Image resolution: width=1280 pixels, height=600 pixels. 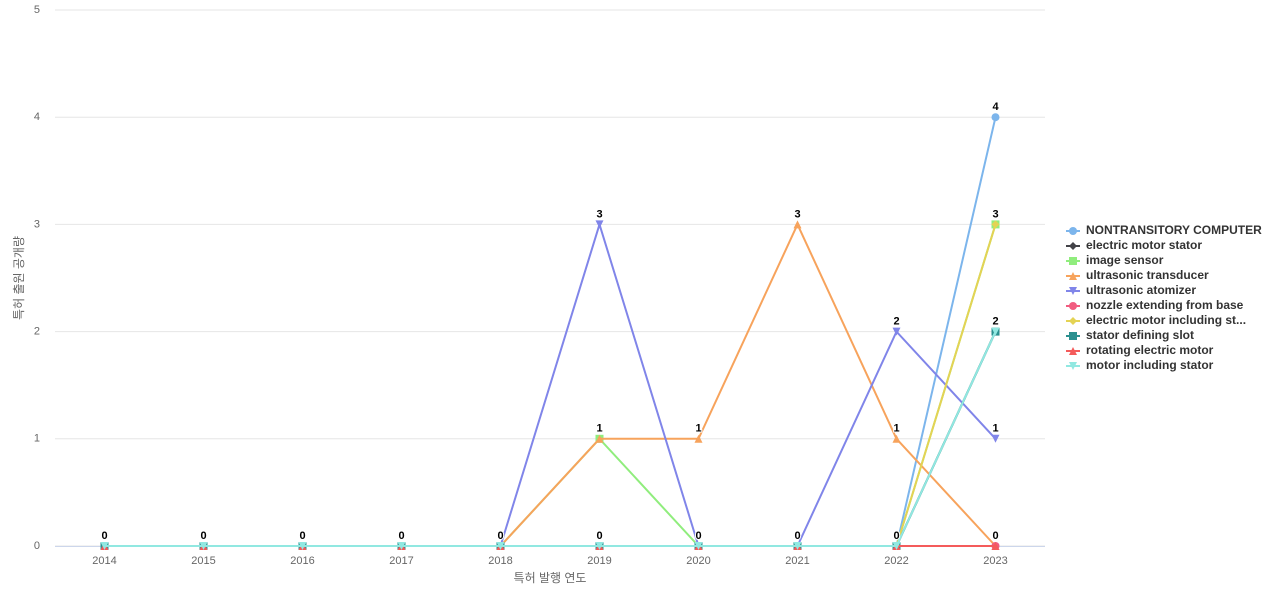 I want to click on x-tick-label: 2014, so click(x=104, y=561).